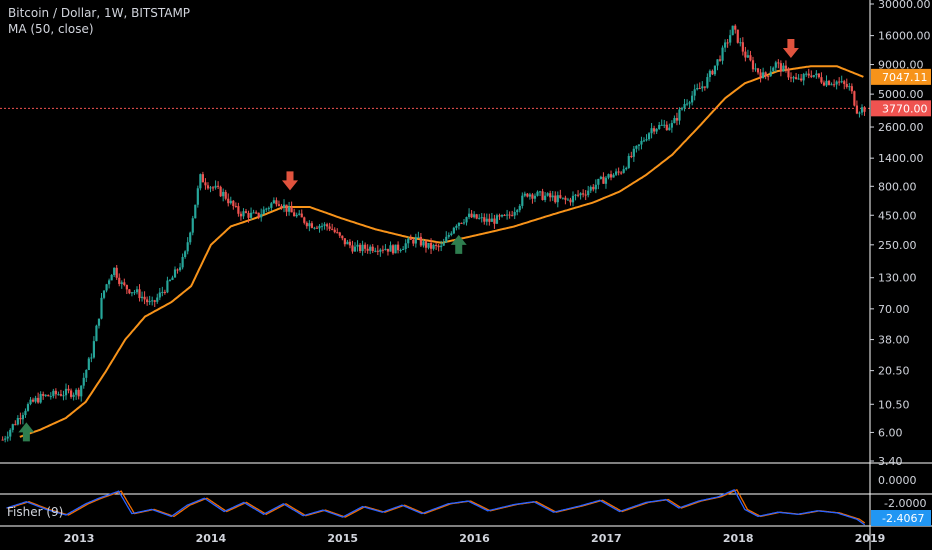 The image size is (932, 550). I want to click on time-tick-label: 2016, so click(474, 538).